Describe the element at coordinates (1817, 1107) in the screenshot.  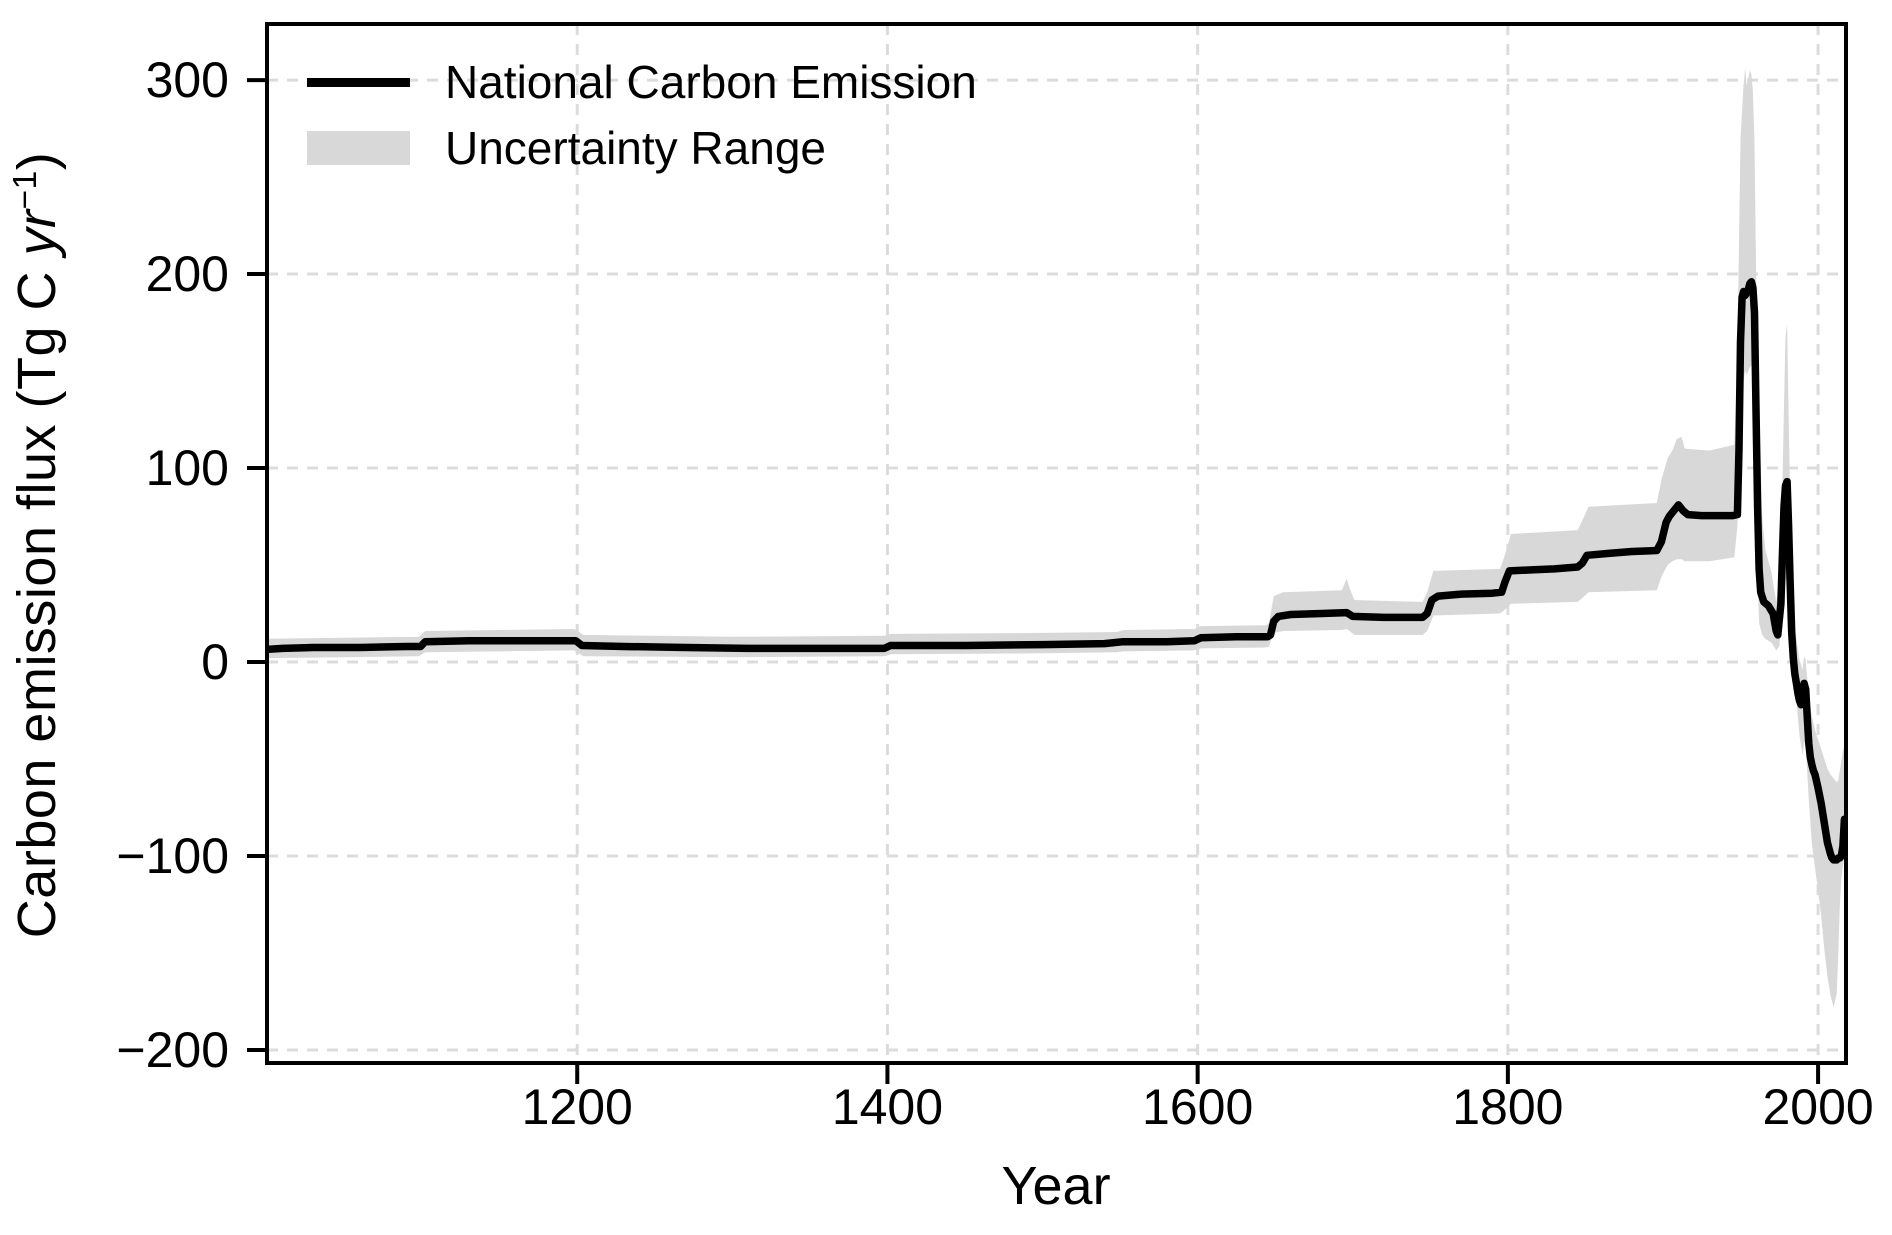
I see `x-tick-label: 2000` at that location.